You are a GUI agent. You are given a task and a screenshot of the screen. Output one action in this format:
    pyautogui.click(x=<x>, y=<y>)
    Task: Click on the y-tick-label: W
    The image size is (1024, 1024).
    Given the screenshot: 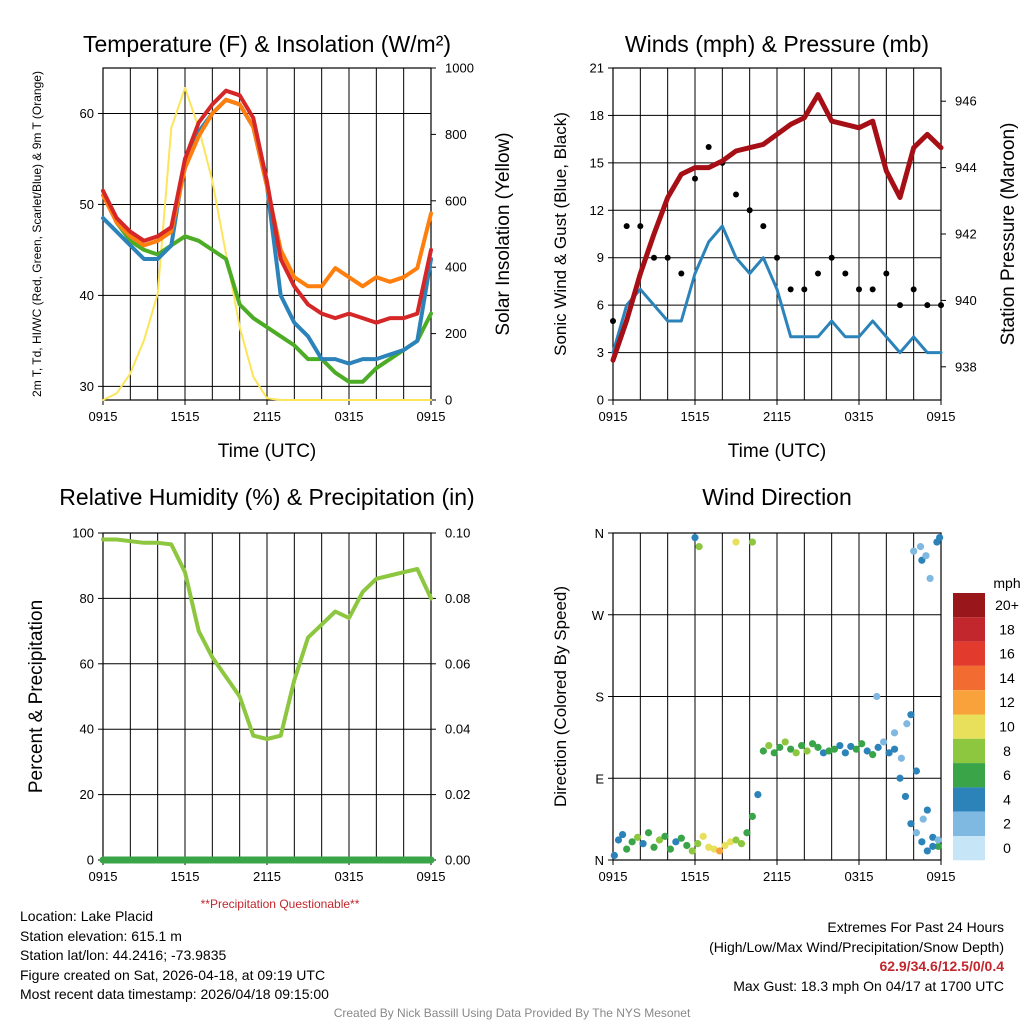 What is the action you would take?
    pyautogui.click(x=598, y=615)
    